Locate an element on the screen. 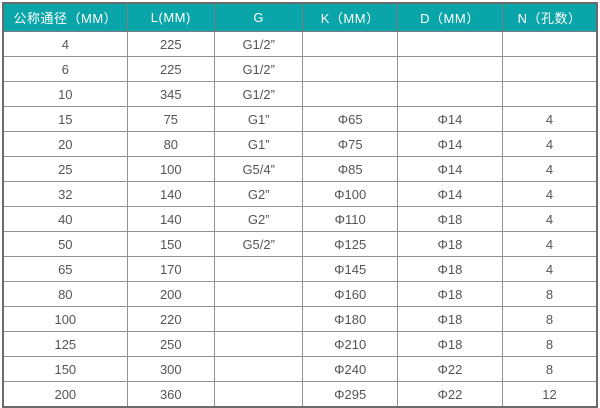 This screenshot has width=600, height=408. table-row: 15 75 G1” Φ65 Φ14 4 is located at coordinates (300, 119).